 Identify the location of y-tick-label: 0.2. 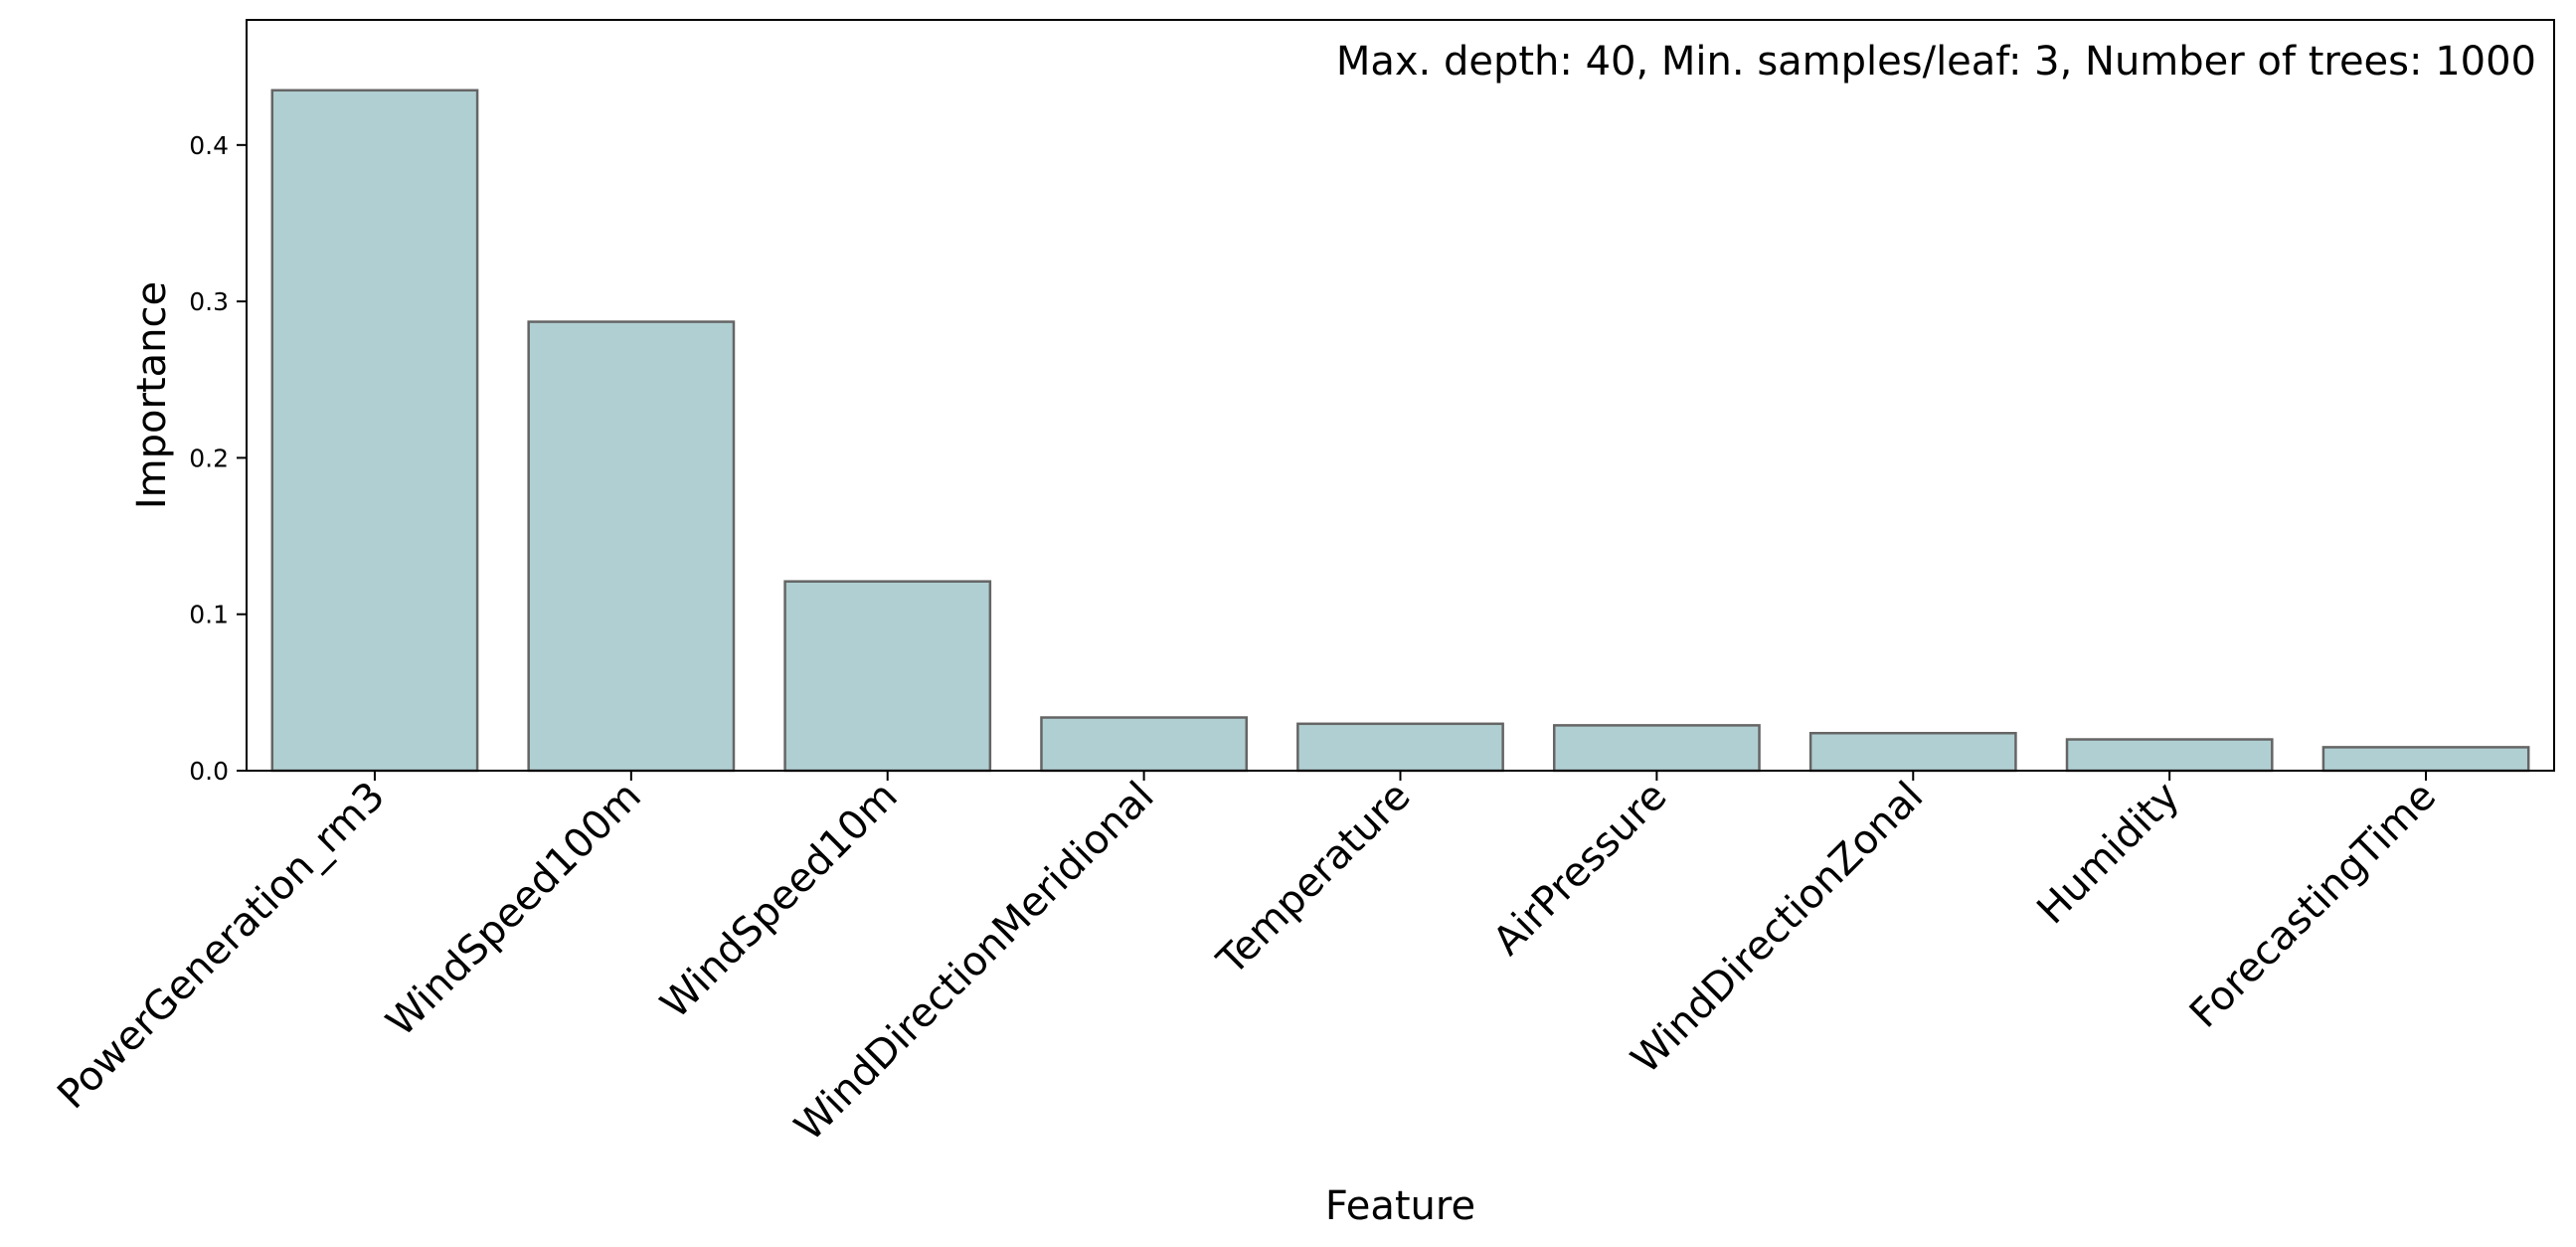
(209, 458).